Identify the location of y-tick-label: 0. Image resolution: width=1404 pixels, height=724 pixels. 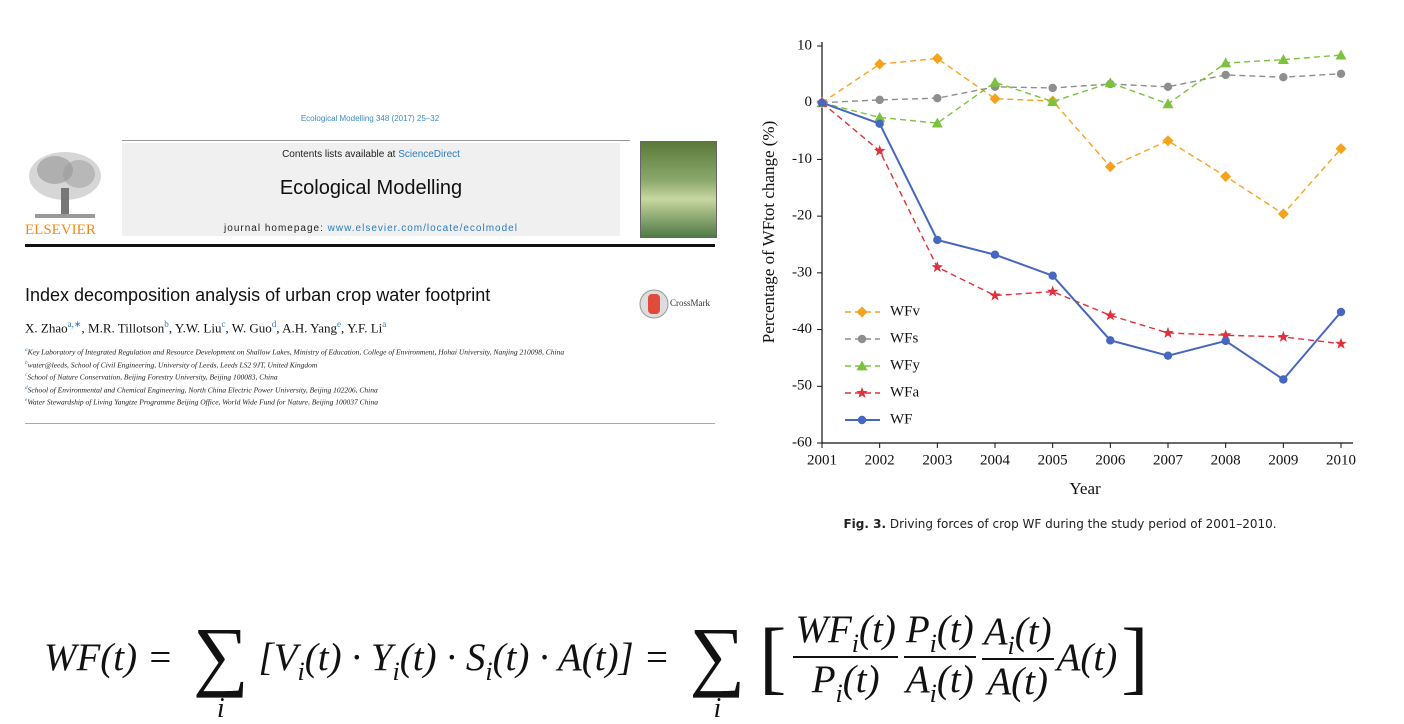
(809, 102).